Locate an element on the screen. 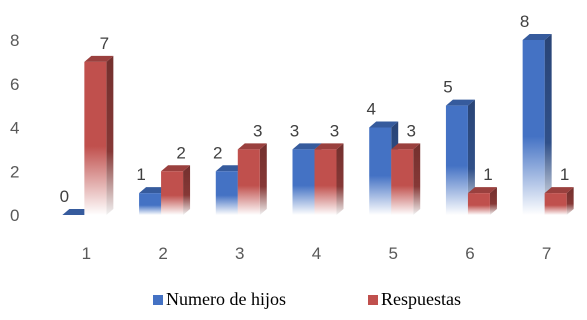 This screenshot has width=587, height=320. data-label: 5 is located at coordinates (447, 87).